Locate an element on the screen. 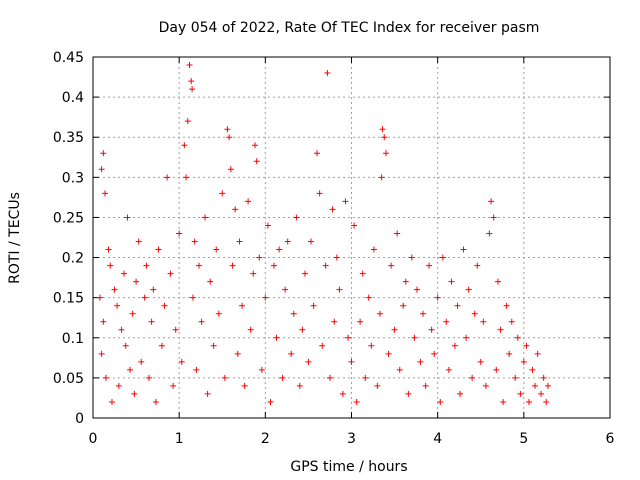 Image resolution: width=640 pixels, height=480 pixels. x-tick-label: 2 is located at coordinates (265, 439).